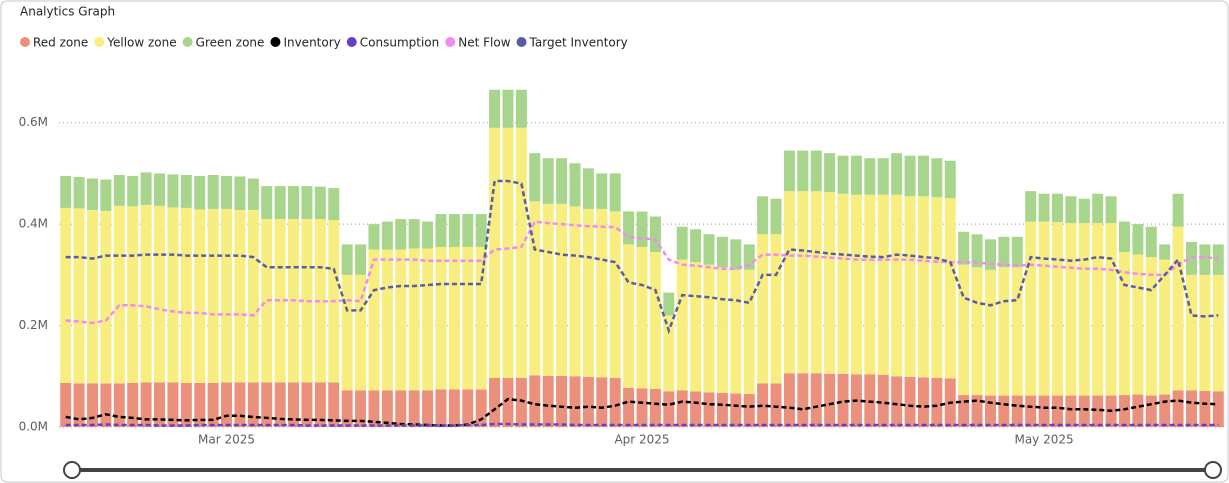 This screenshot has width=1229, height=483. I want to click on legend-label: Inventory, so click(311, 43).